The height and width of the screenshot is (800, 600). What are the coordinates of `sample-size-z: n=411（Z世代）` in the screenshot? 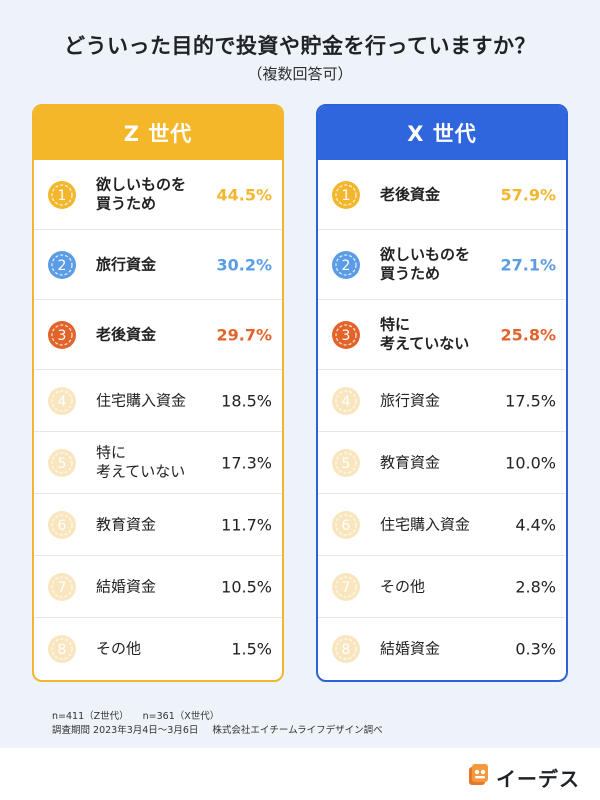 It's located at (90, 716).